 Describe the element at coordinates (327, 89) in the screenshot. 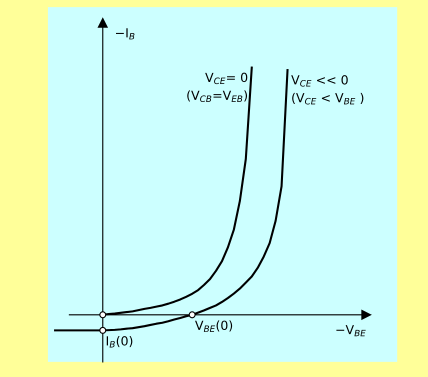

I see `text: V$_{CE}$ << 0 (V$_{CE}$ < V$_{BE}$ )` at that location.